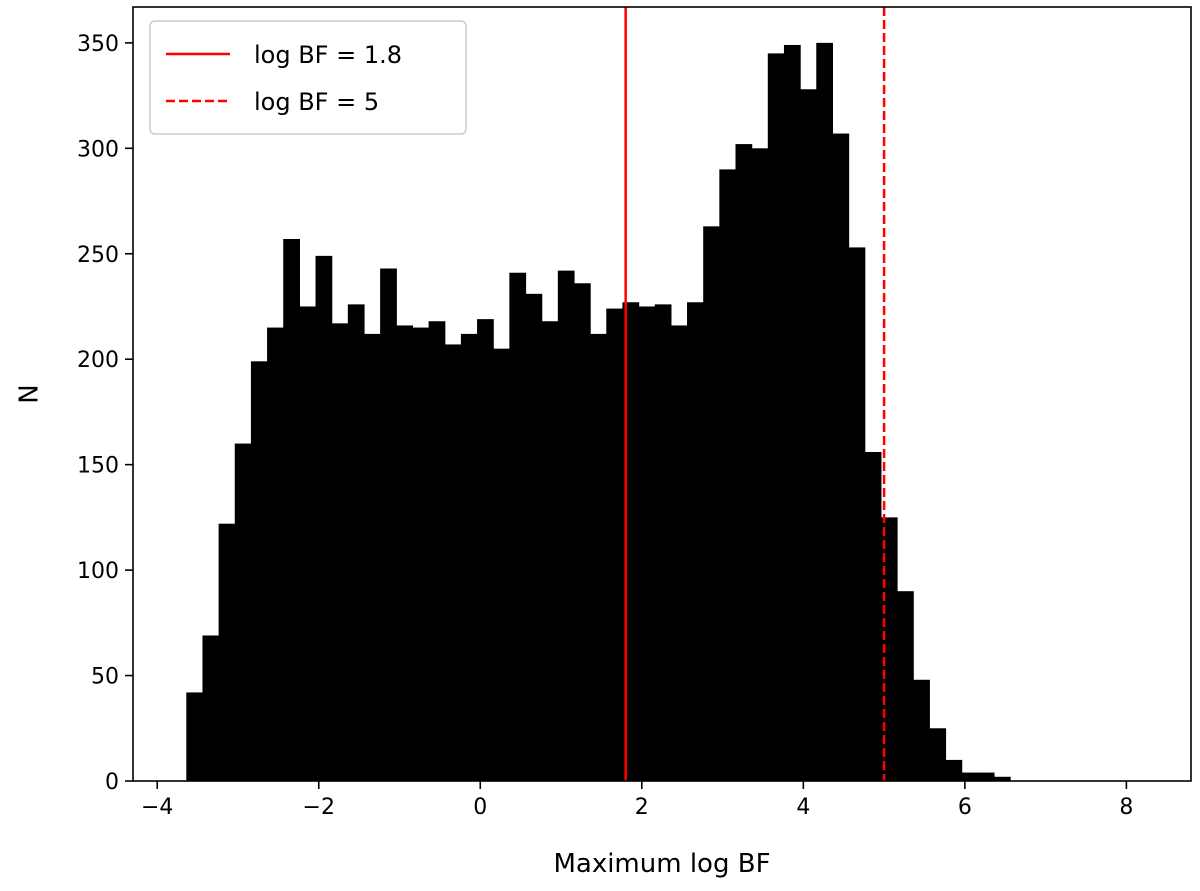 The height and width of the screenshot is (891, 1200). I want to click on y-tick-label: 0, so click(112, 782).